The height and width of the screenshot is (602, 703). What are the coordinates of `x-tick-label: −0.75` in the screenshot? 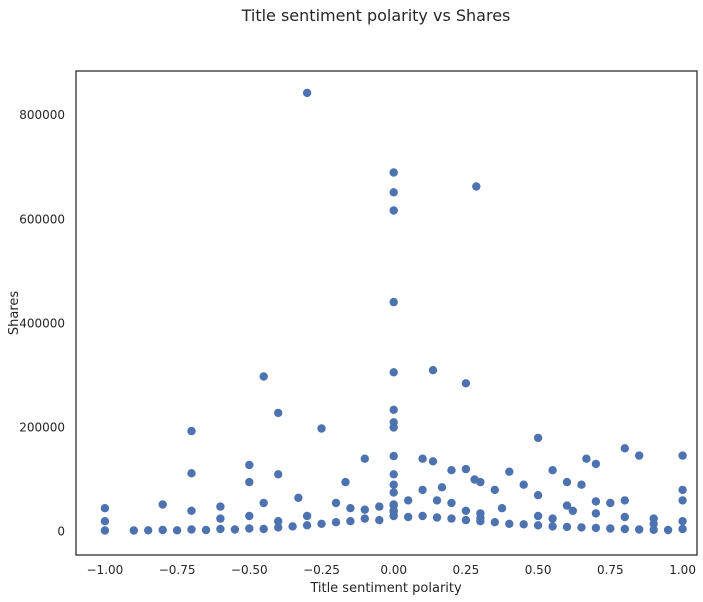 It's located at (177, 570).